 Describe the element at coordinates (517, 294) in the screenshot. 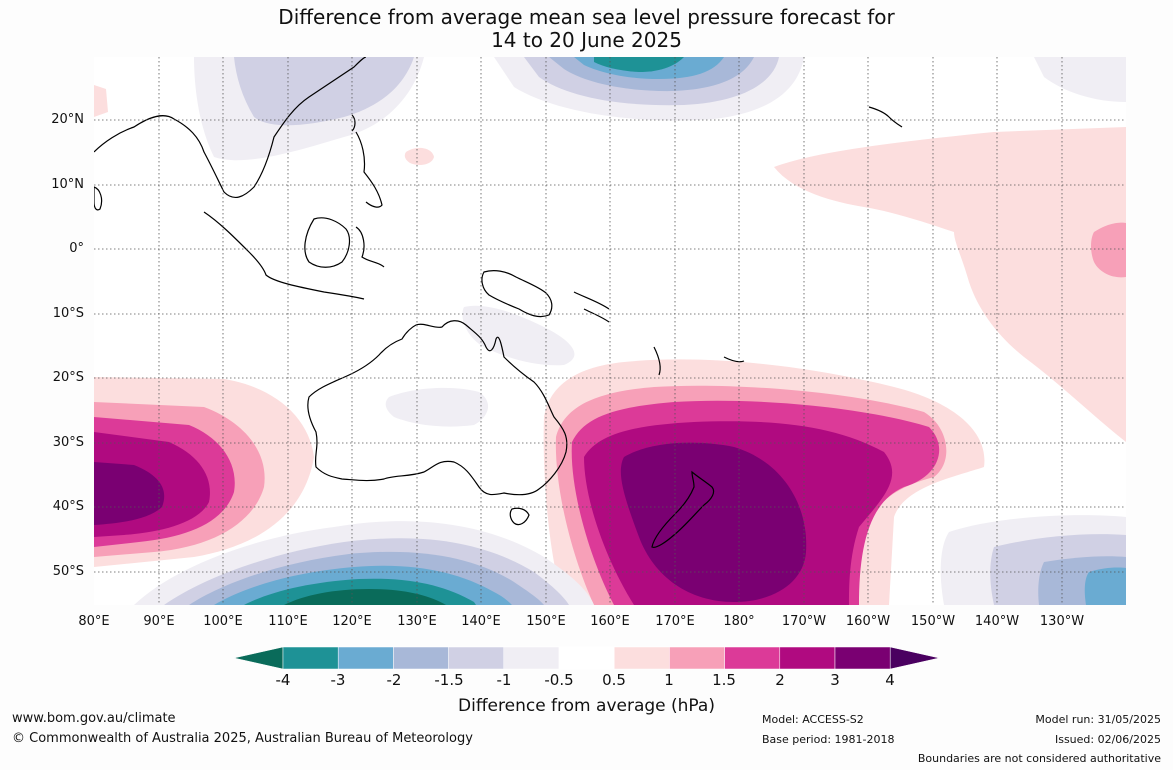

I see `new-guinea-outline` at that location.